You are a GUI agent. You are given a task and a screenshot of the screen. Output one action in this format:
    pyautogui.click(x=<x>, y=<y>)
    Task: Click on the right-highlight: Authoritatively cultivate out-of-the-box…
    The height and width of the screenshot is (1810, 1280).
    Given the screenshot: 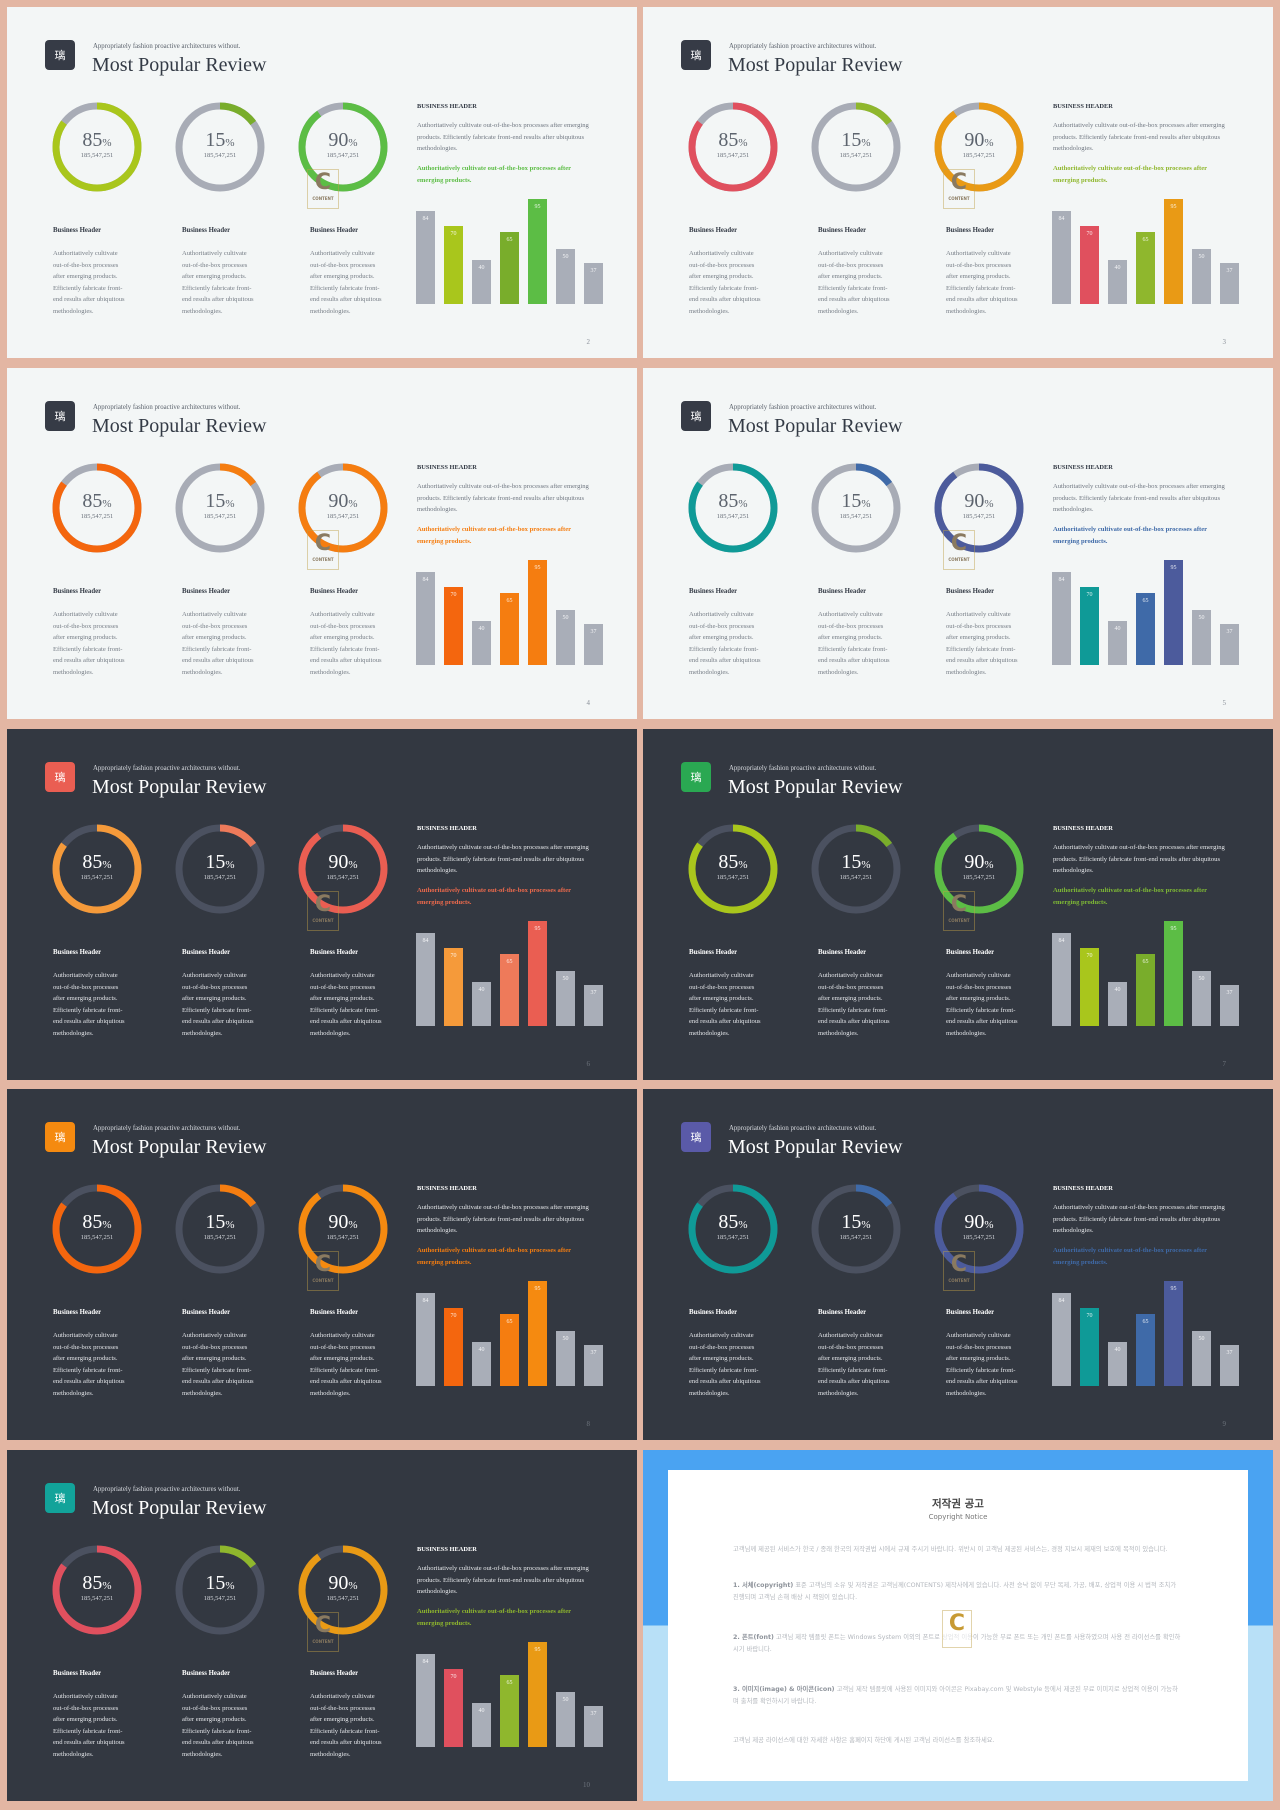 What is the action you would take?
    pyautogui.click(x=1130, y=174)
    